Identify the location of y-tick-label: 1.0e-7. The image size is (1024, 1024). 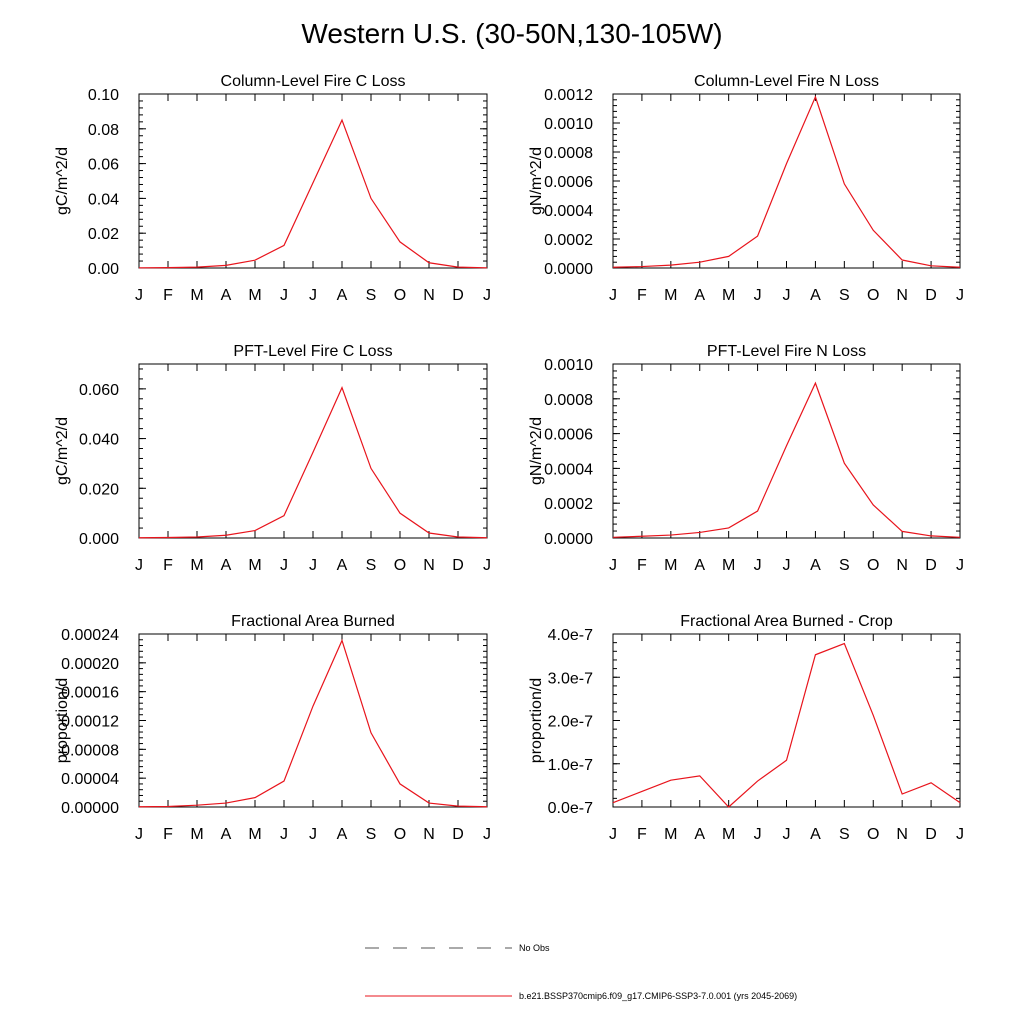
(570, 765).